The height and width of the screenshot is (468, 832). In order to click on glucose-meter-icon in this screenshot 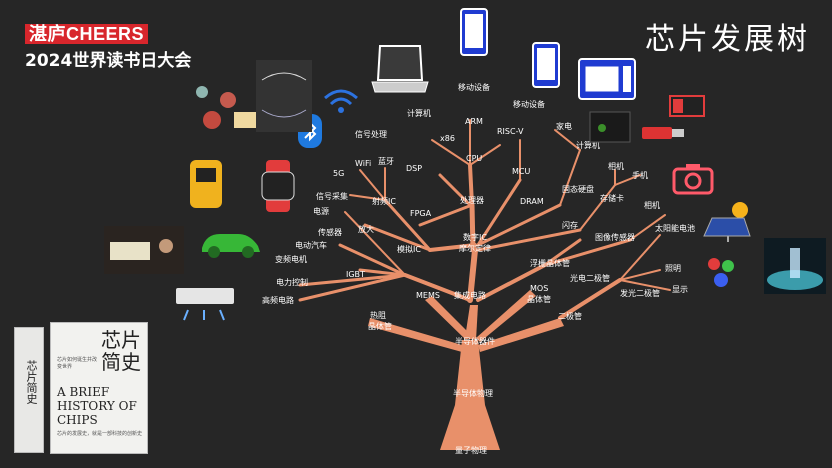, I will do `click(206, 184)`.